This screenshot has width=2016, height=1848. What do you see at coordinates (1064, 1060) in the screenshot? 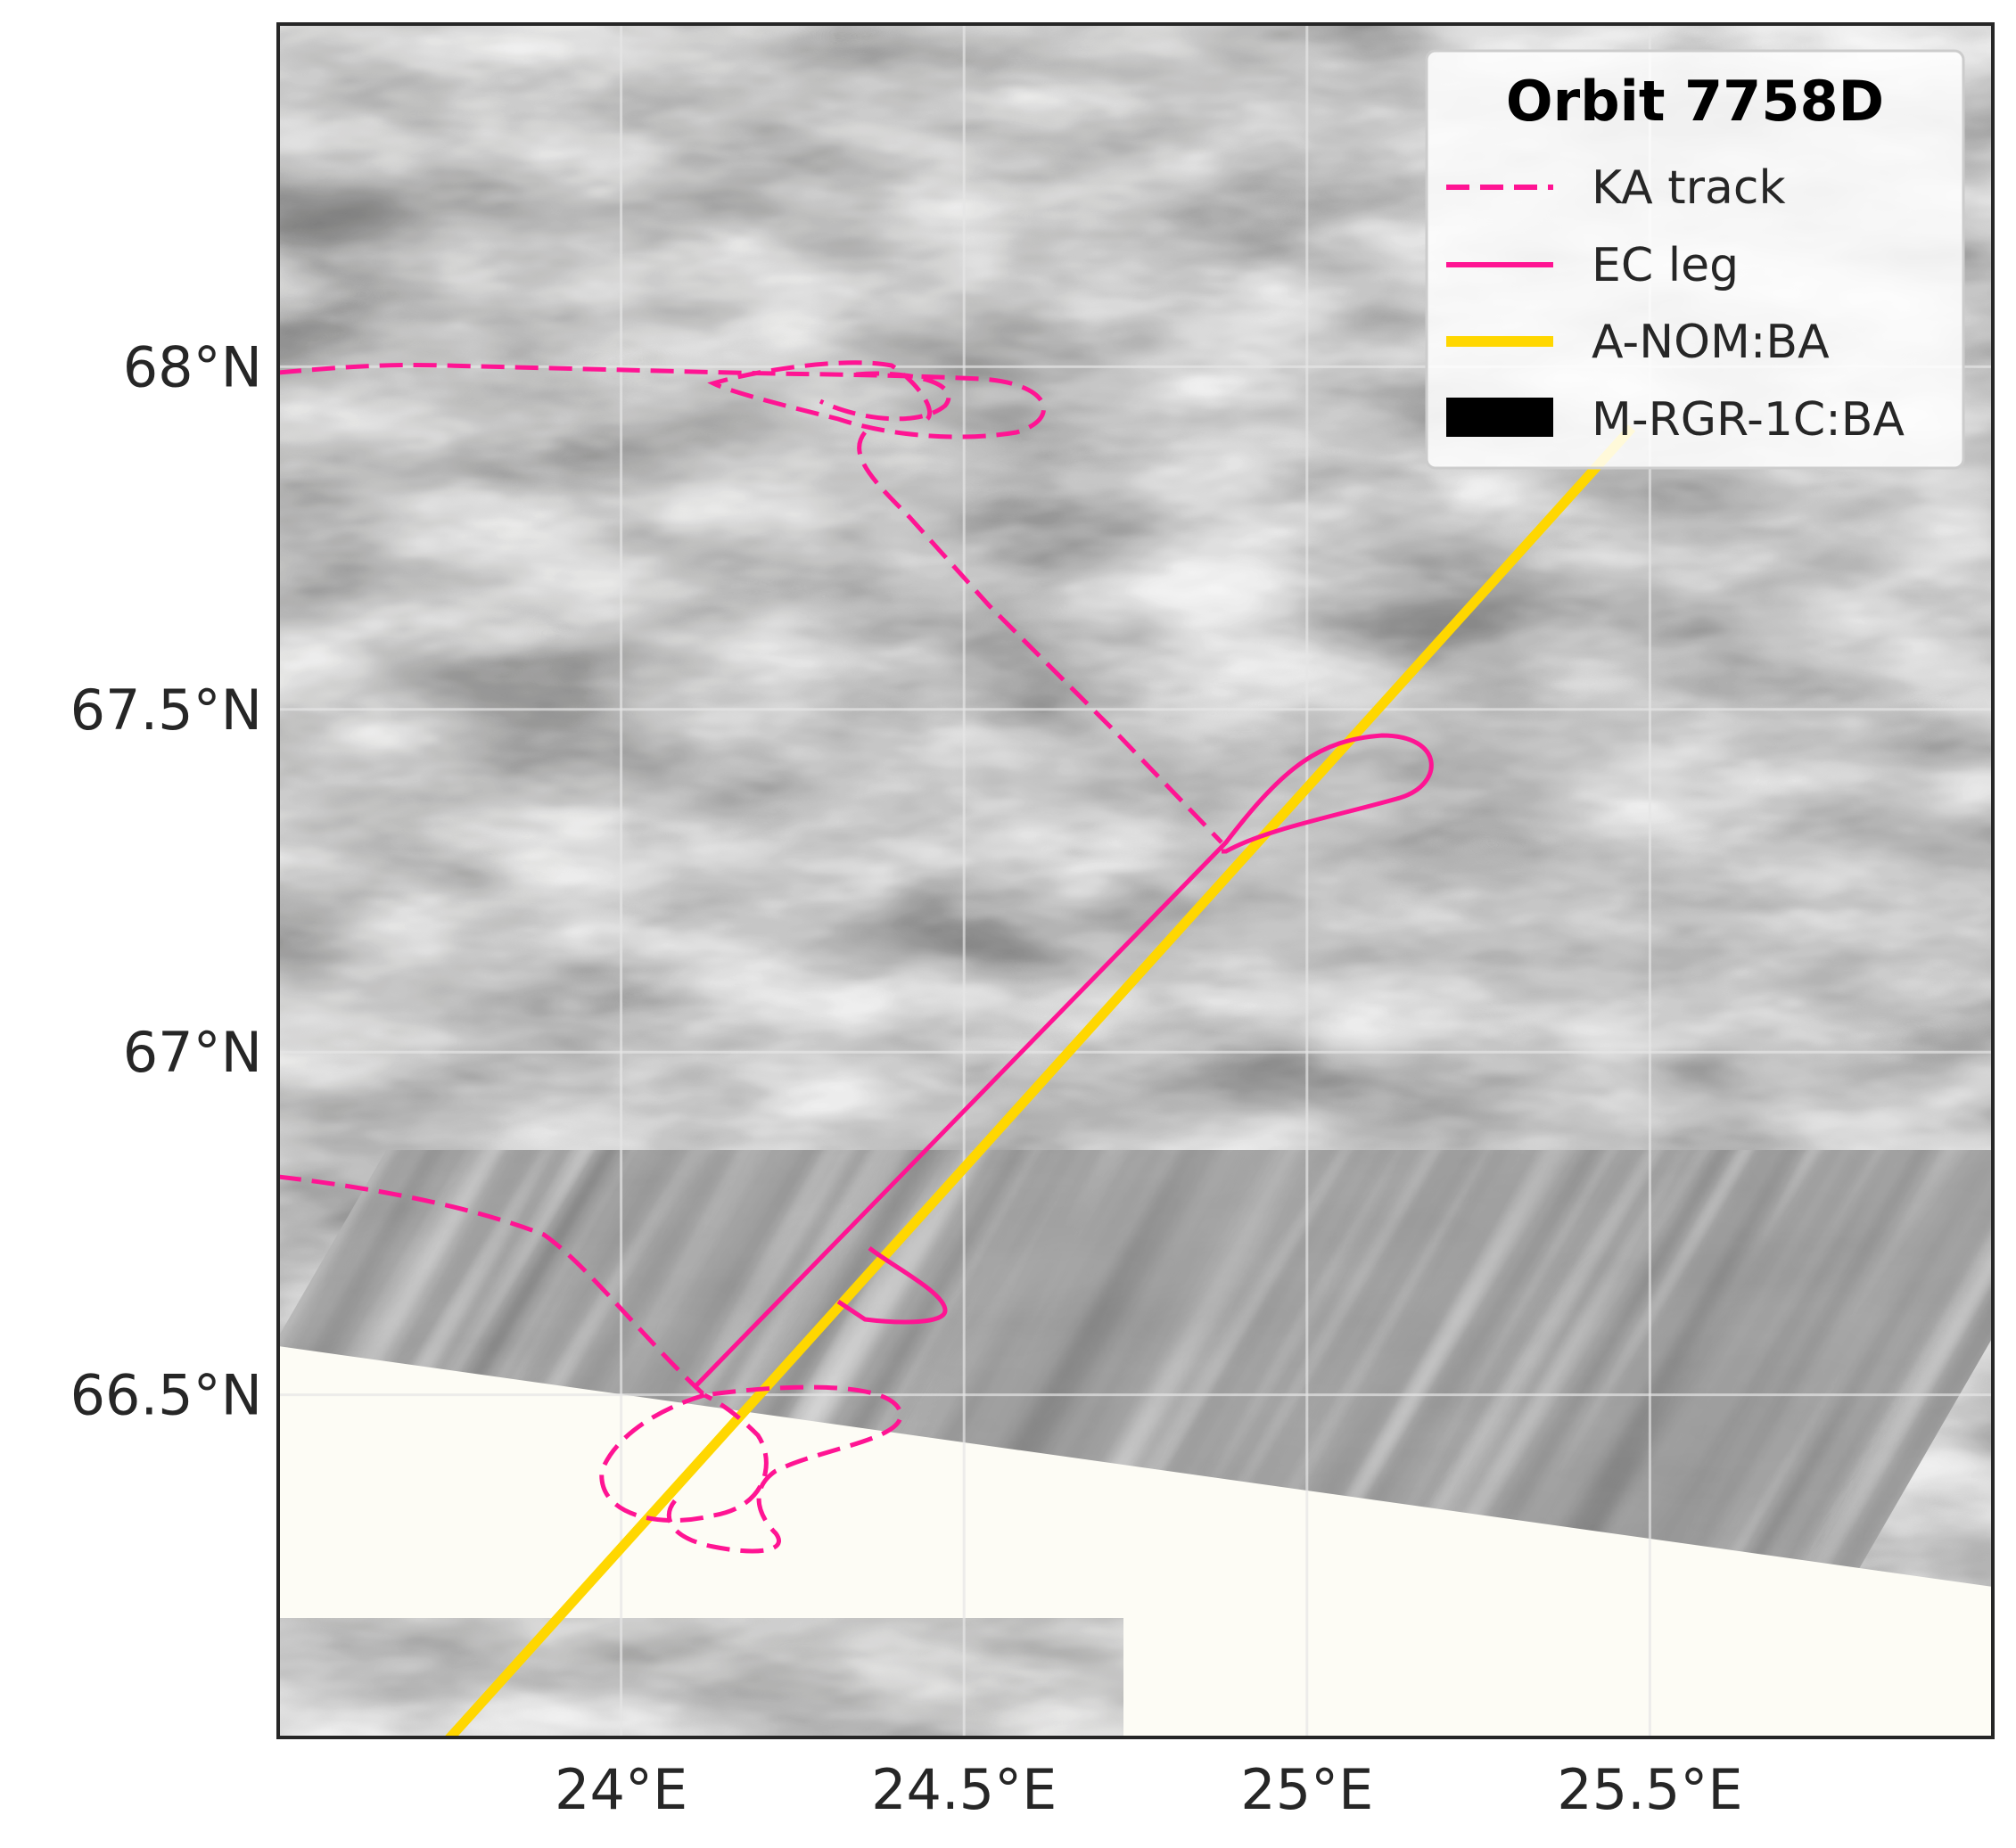
I see `ec-leg-line` at bounding box center [1064, 1060].